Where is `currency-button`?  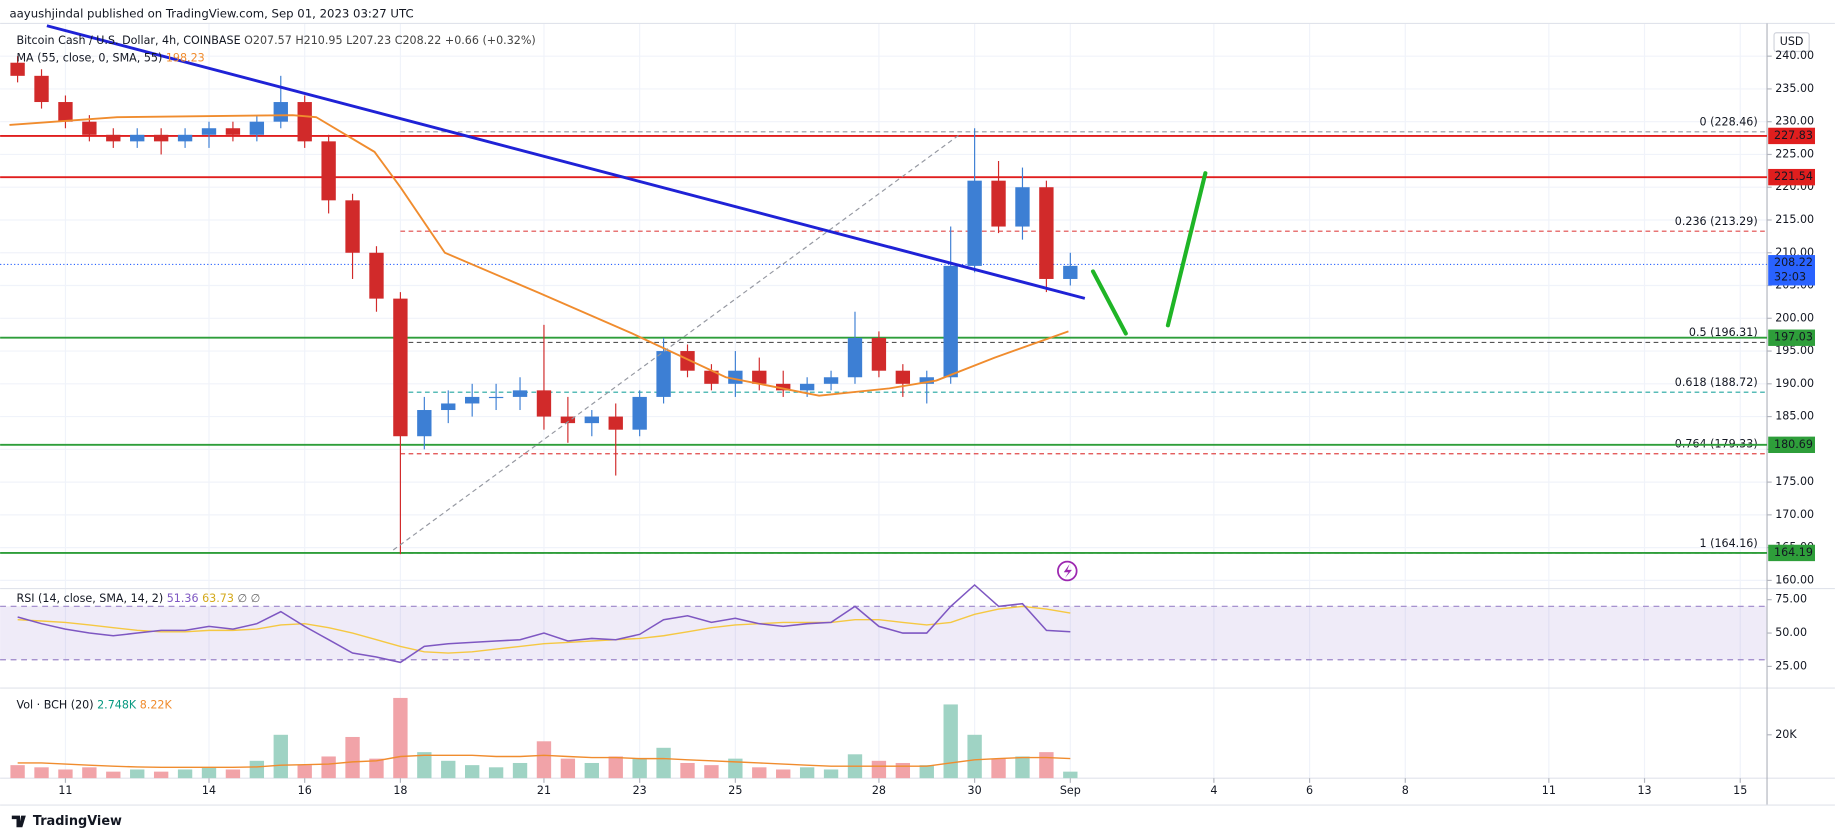
currency-button is located at coordinates (1791, 42).